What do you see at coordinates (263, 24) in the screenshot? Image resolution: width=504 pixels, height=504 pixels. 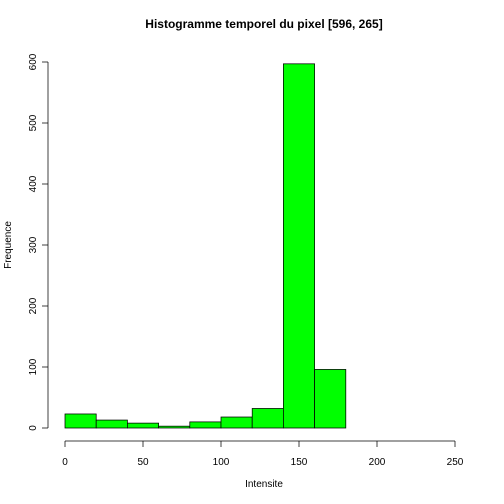 I see `chart-title: Histogramme temporel du pixel [596, 265]` at bounding box center [263, 24].